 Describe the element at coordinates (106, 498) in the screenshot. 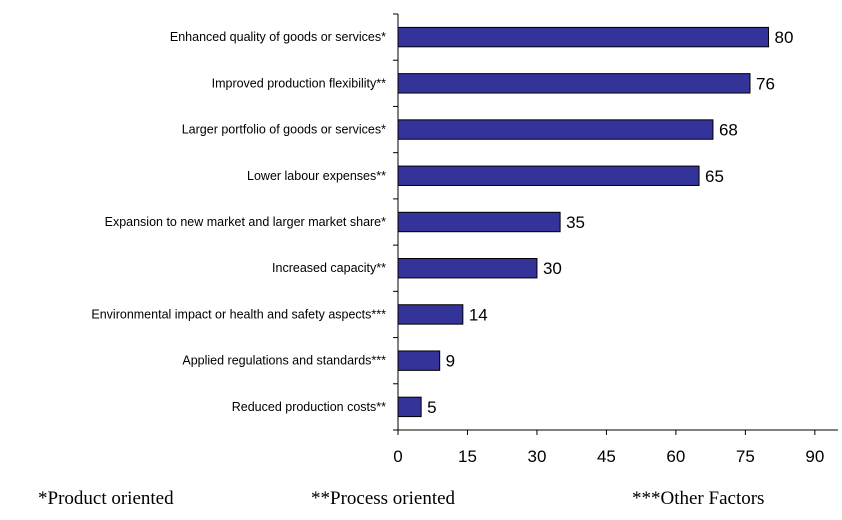

I see `footnote-product-oriented: *Product oriented` at that location.